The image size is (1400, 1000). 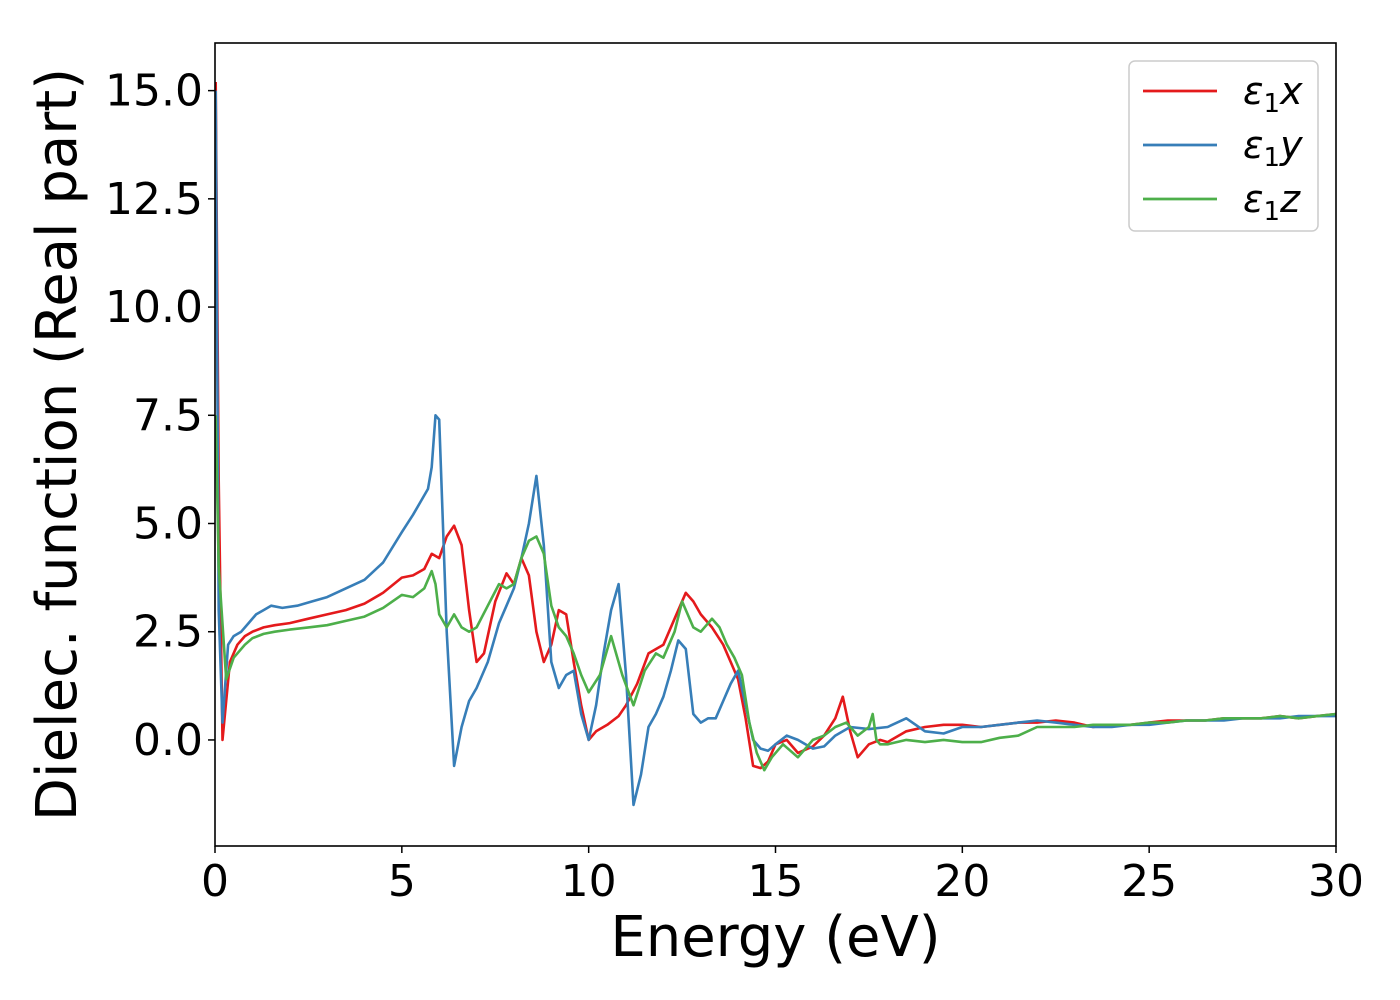 I want to click on y-tick-label: 15.0, so click(x=154, y=91).